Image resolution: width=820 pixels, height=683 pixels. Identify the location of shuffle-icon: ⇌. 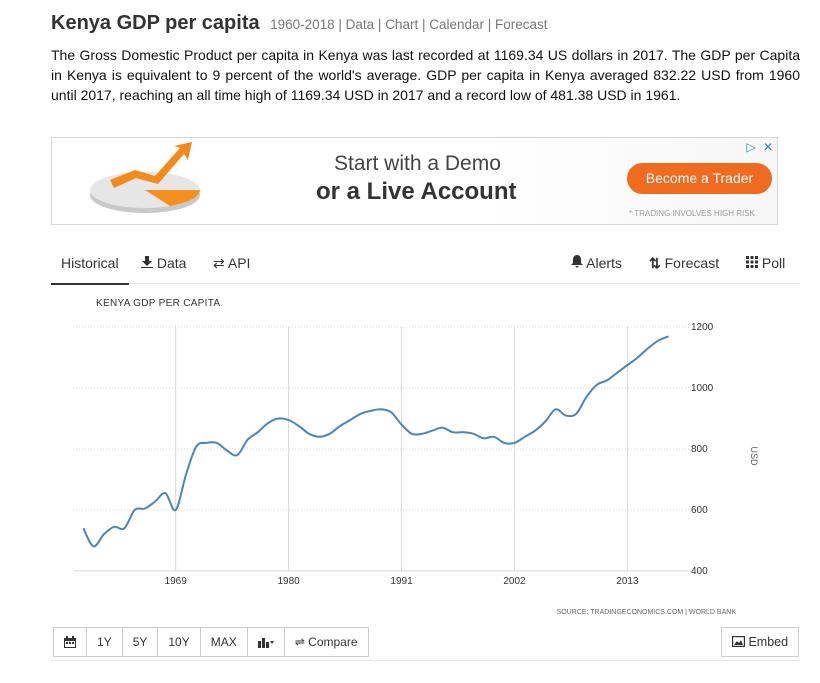
(299, 642).